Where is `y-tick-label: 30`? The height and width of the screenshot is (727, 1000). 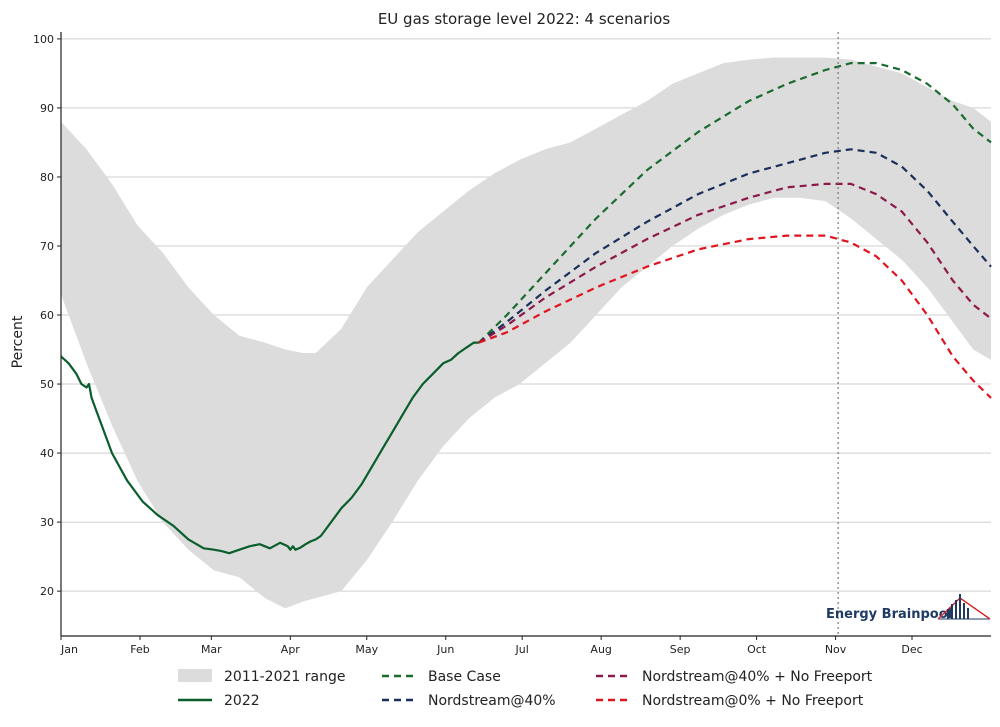 y-tick-label: 30 is located at coordinates (47, 522).